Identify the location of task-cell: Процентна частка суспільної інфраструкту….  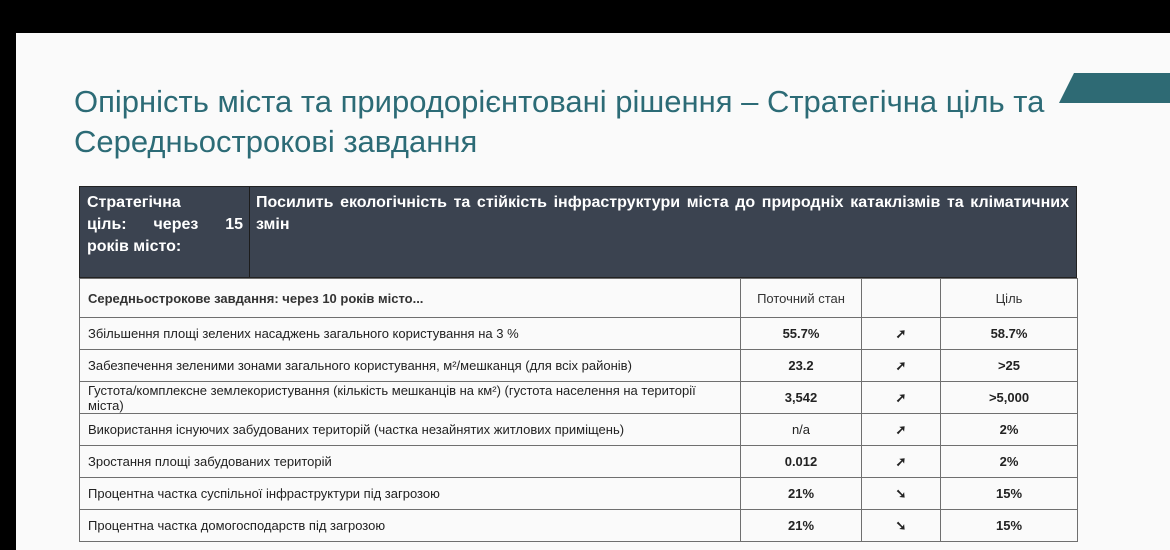
(410, 493).